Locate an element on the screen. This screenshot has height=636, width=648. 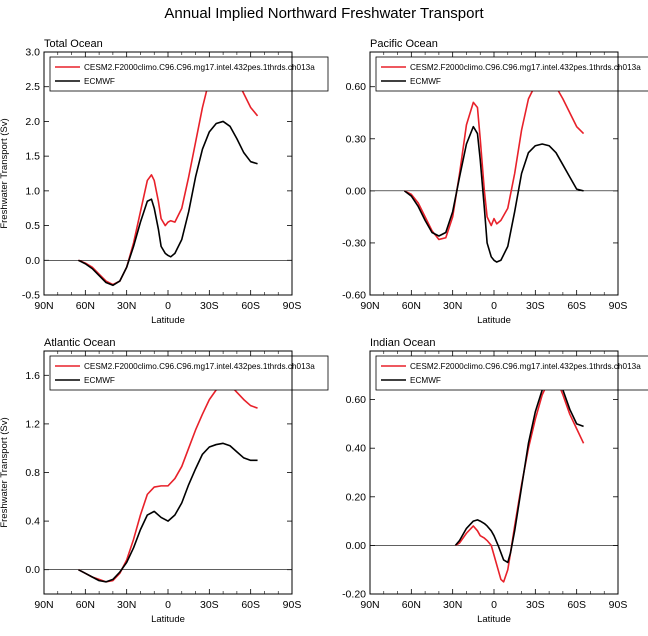
y-tick-label: 0.20 is located at coordinates (356, 497).